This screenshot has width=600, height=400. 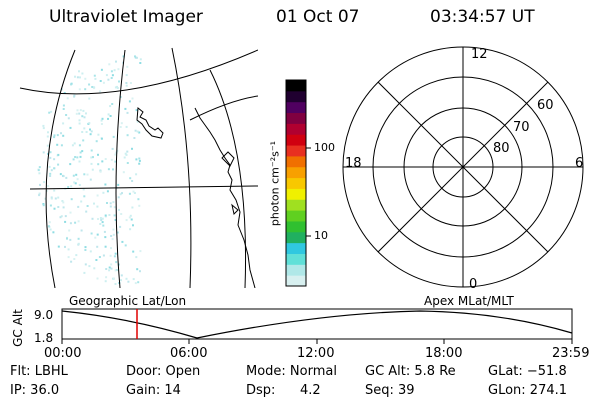 I want to click on header-time: 03:34:57 UT, so click(x=482, y=17).